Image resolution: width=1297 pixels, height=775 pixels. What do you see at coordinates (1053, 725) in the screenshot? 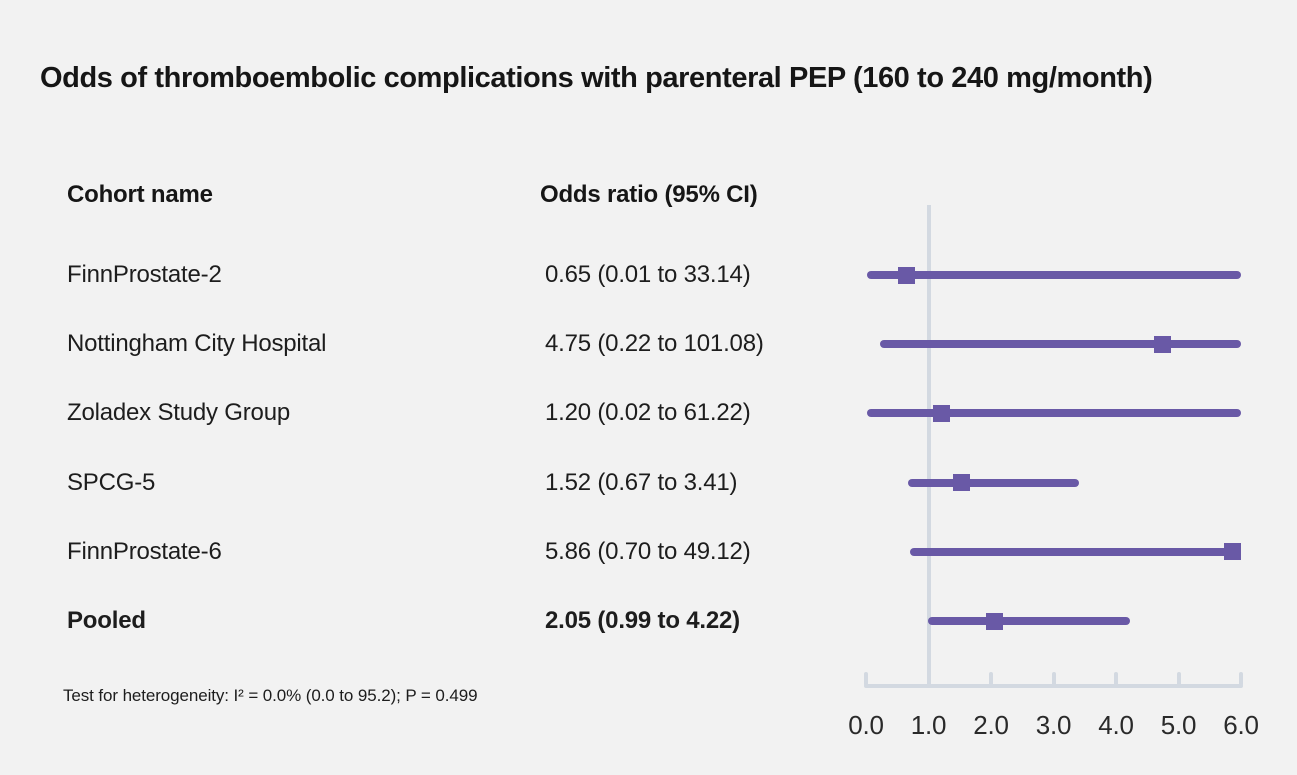
I see `x-axis-tick-label: 3.0` at bounding box center [1053, 725].